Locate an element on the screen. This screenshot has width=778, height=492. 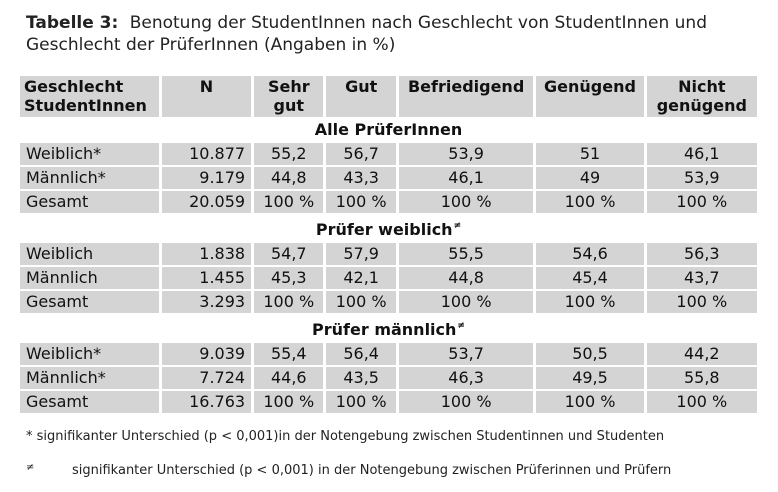
header-n: N is located at coordinates (206, 96).